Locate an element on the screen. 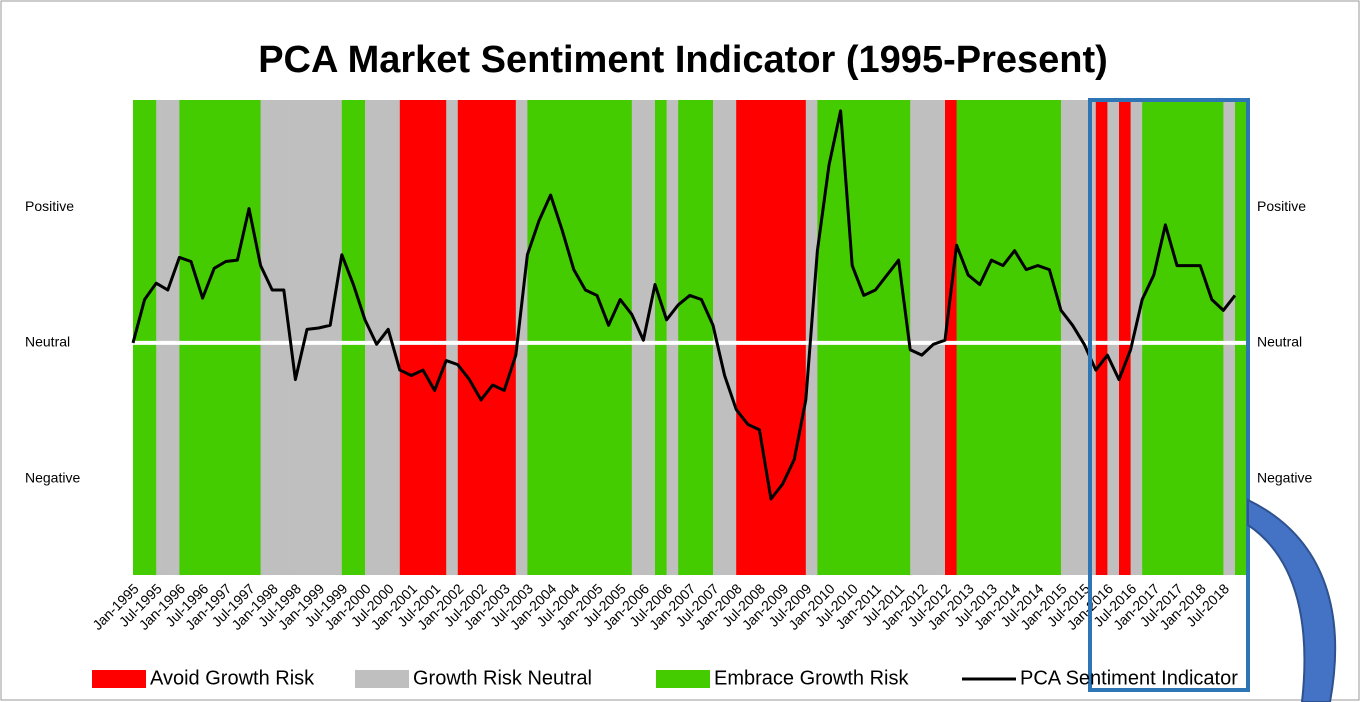 The image size is (1362, 702). y2-tick-label: Neutral is located at coordinates (1279, 342).